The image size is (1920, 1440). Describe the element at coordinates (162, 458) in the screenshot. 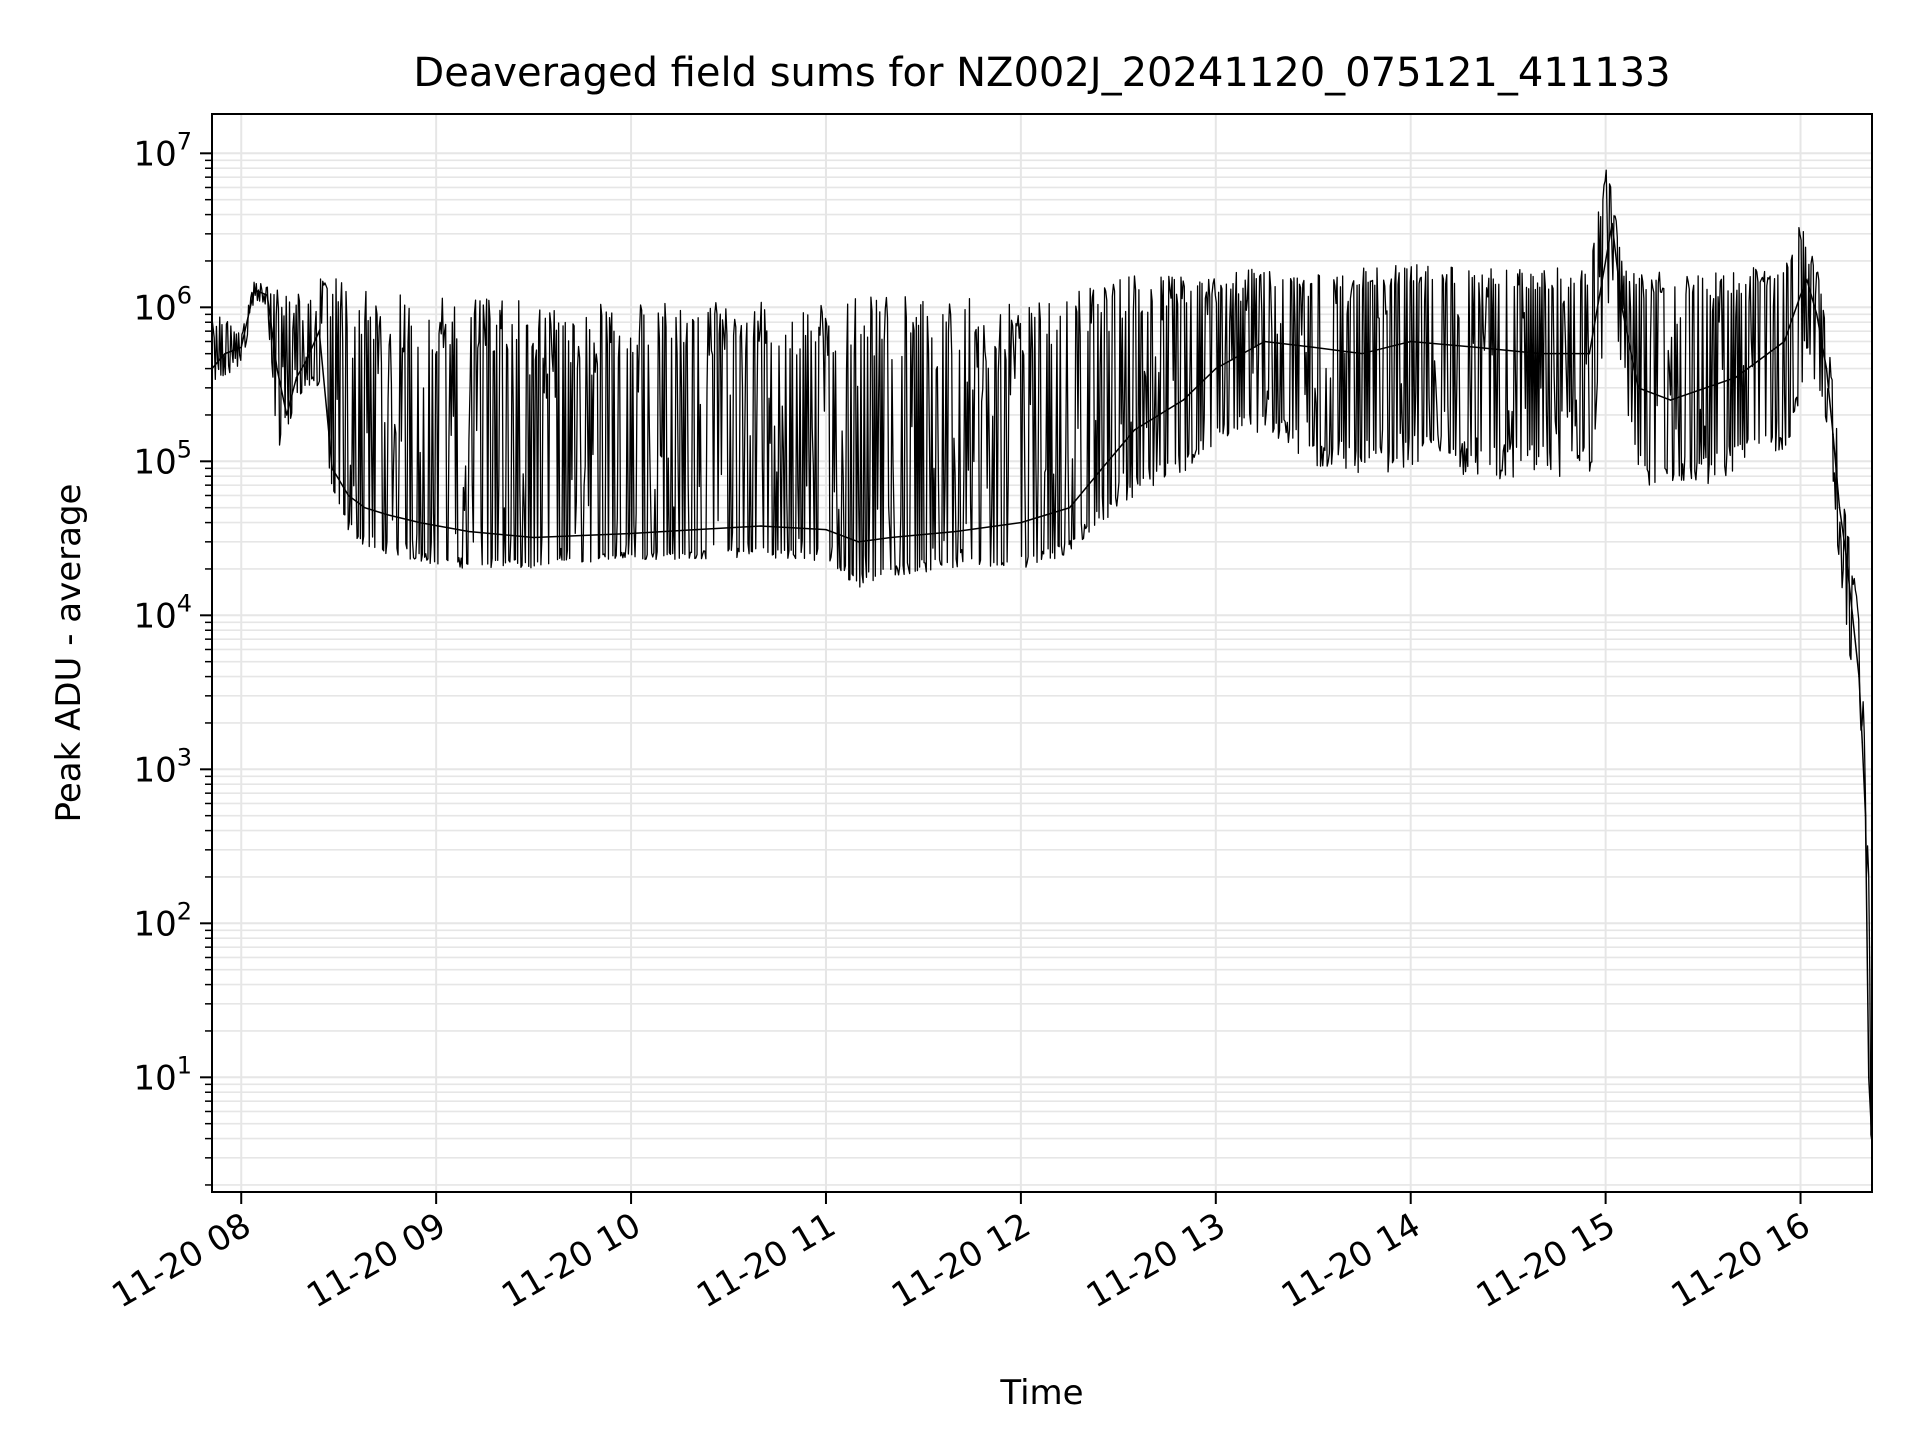

I see `y-tick-label: 10⁵` at that location.